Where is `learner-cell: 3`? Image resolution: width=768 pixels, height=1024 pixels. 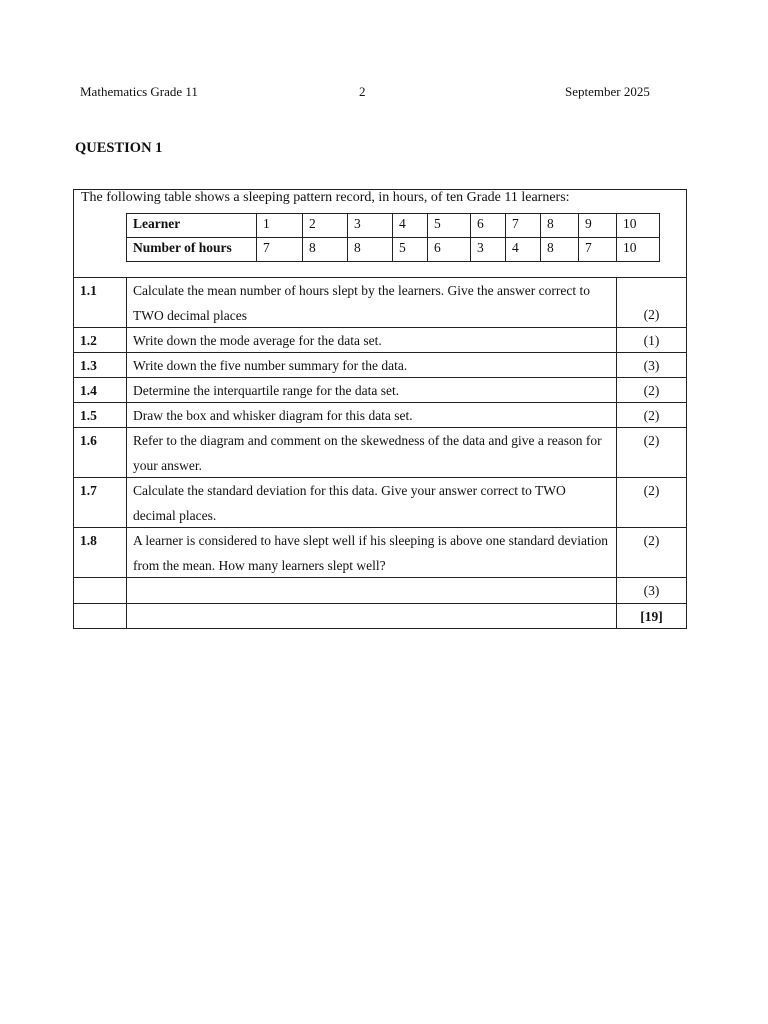 learner-cell: 3 is located at coordinates (370, 225).